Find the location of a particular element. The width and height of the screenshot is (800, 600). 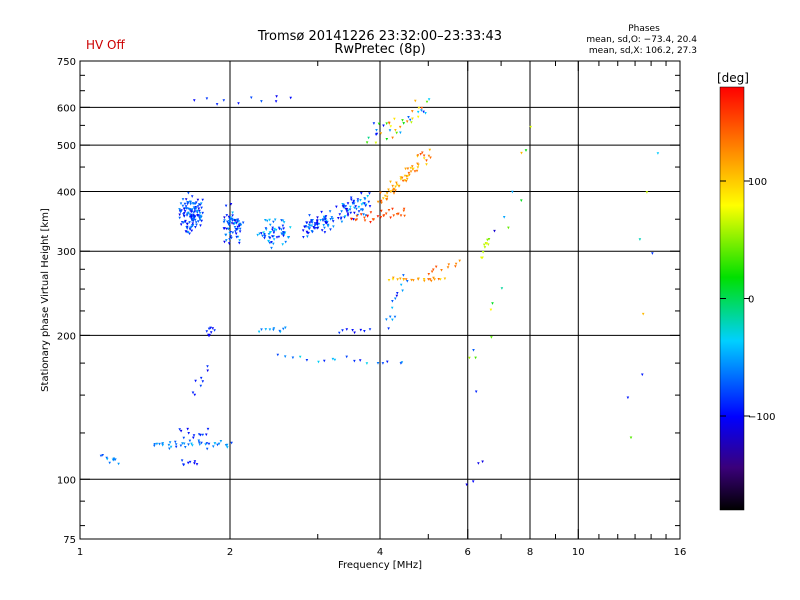

y-tick-label: 300 is located at coordinates (66, 252).